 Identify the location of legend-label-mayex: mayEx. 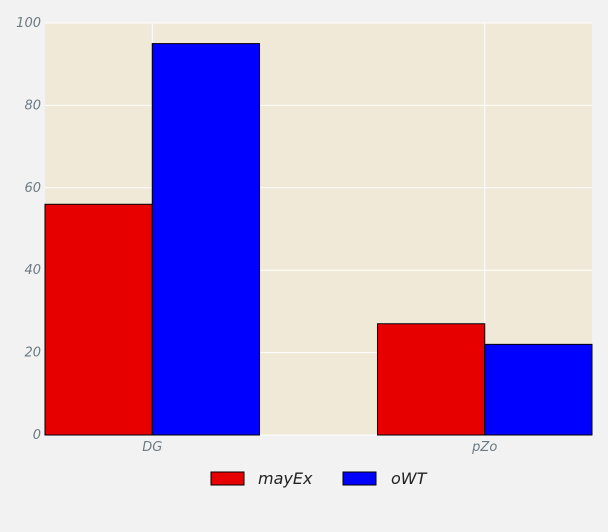
(285, 478).